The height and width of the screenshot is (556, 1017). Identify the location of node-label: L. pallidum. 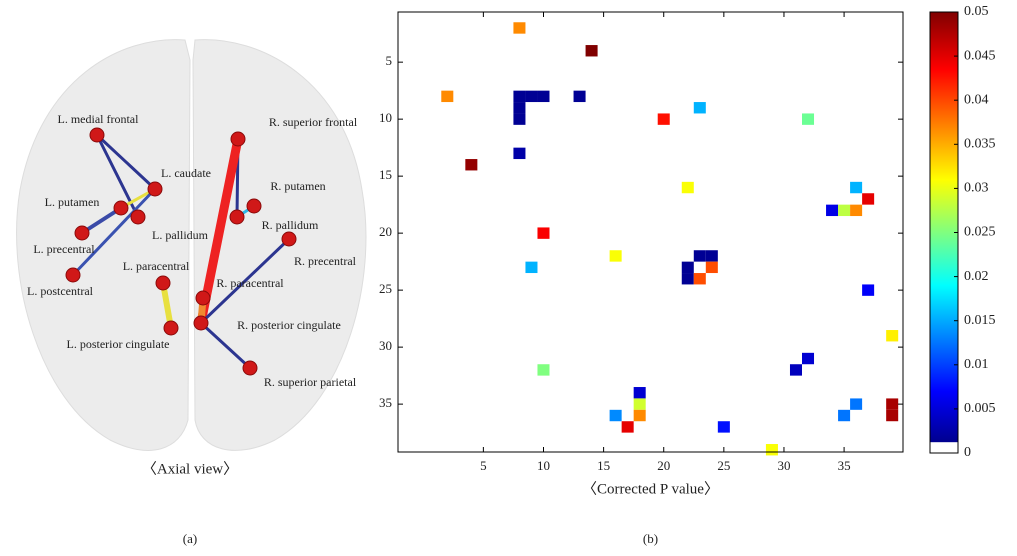
(180, 235).